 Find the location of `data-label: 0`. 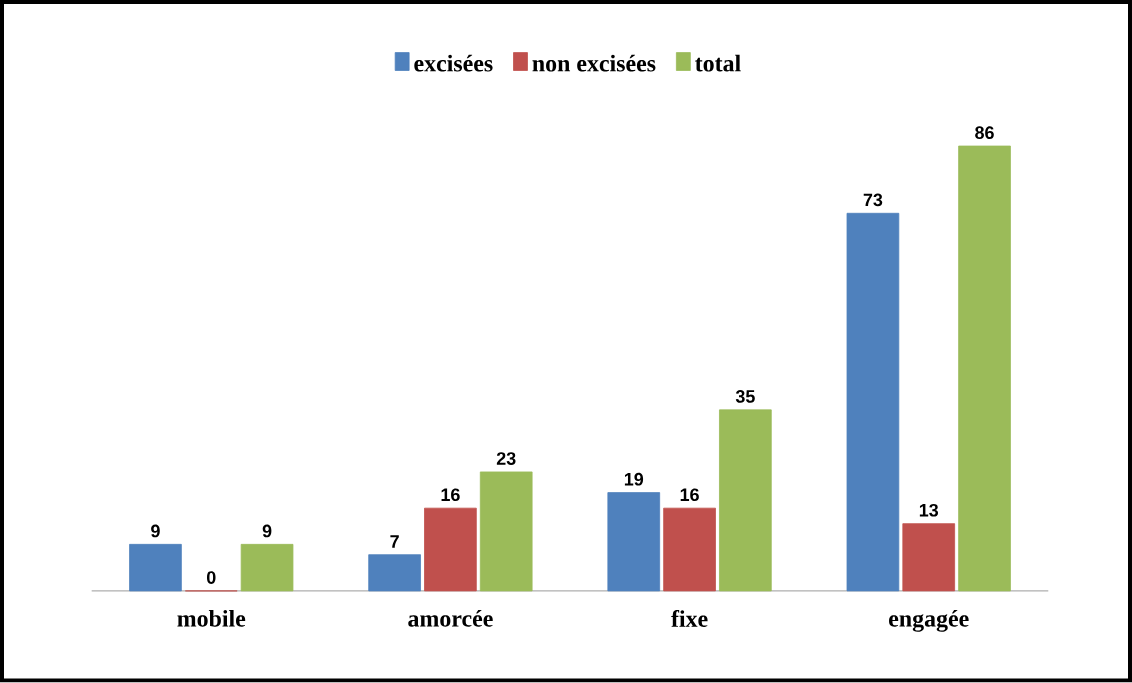

data-label: 0 is located at coordinates (211, 578).